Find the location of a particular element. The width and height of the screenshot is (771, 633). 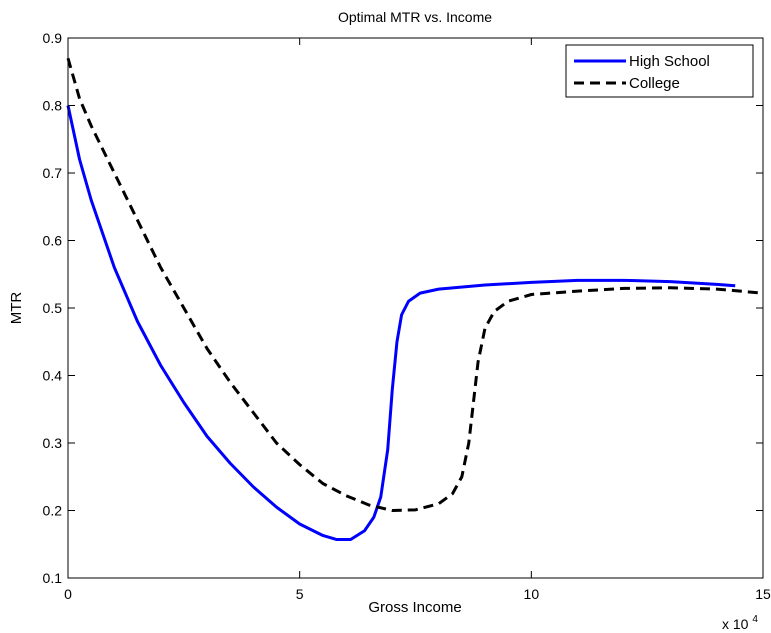

legend-label-high-school: High School is located at coordinates (669, 61).